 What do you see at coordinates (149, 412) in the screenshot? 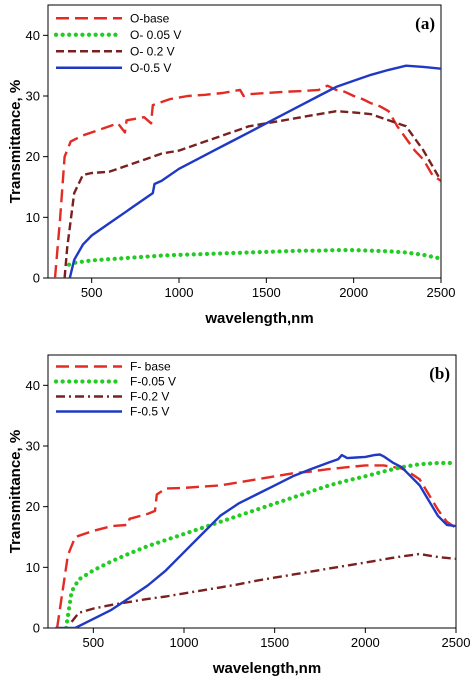
I see `legend-label-4: F-0.5 V` at bounding box center [149, 412].